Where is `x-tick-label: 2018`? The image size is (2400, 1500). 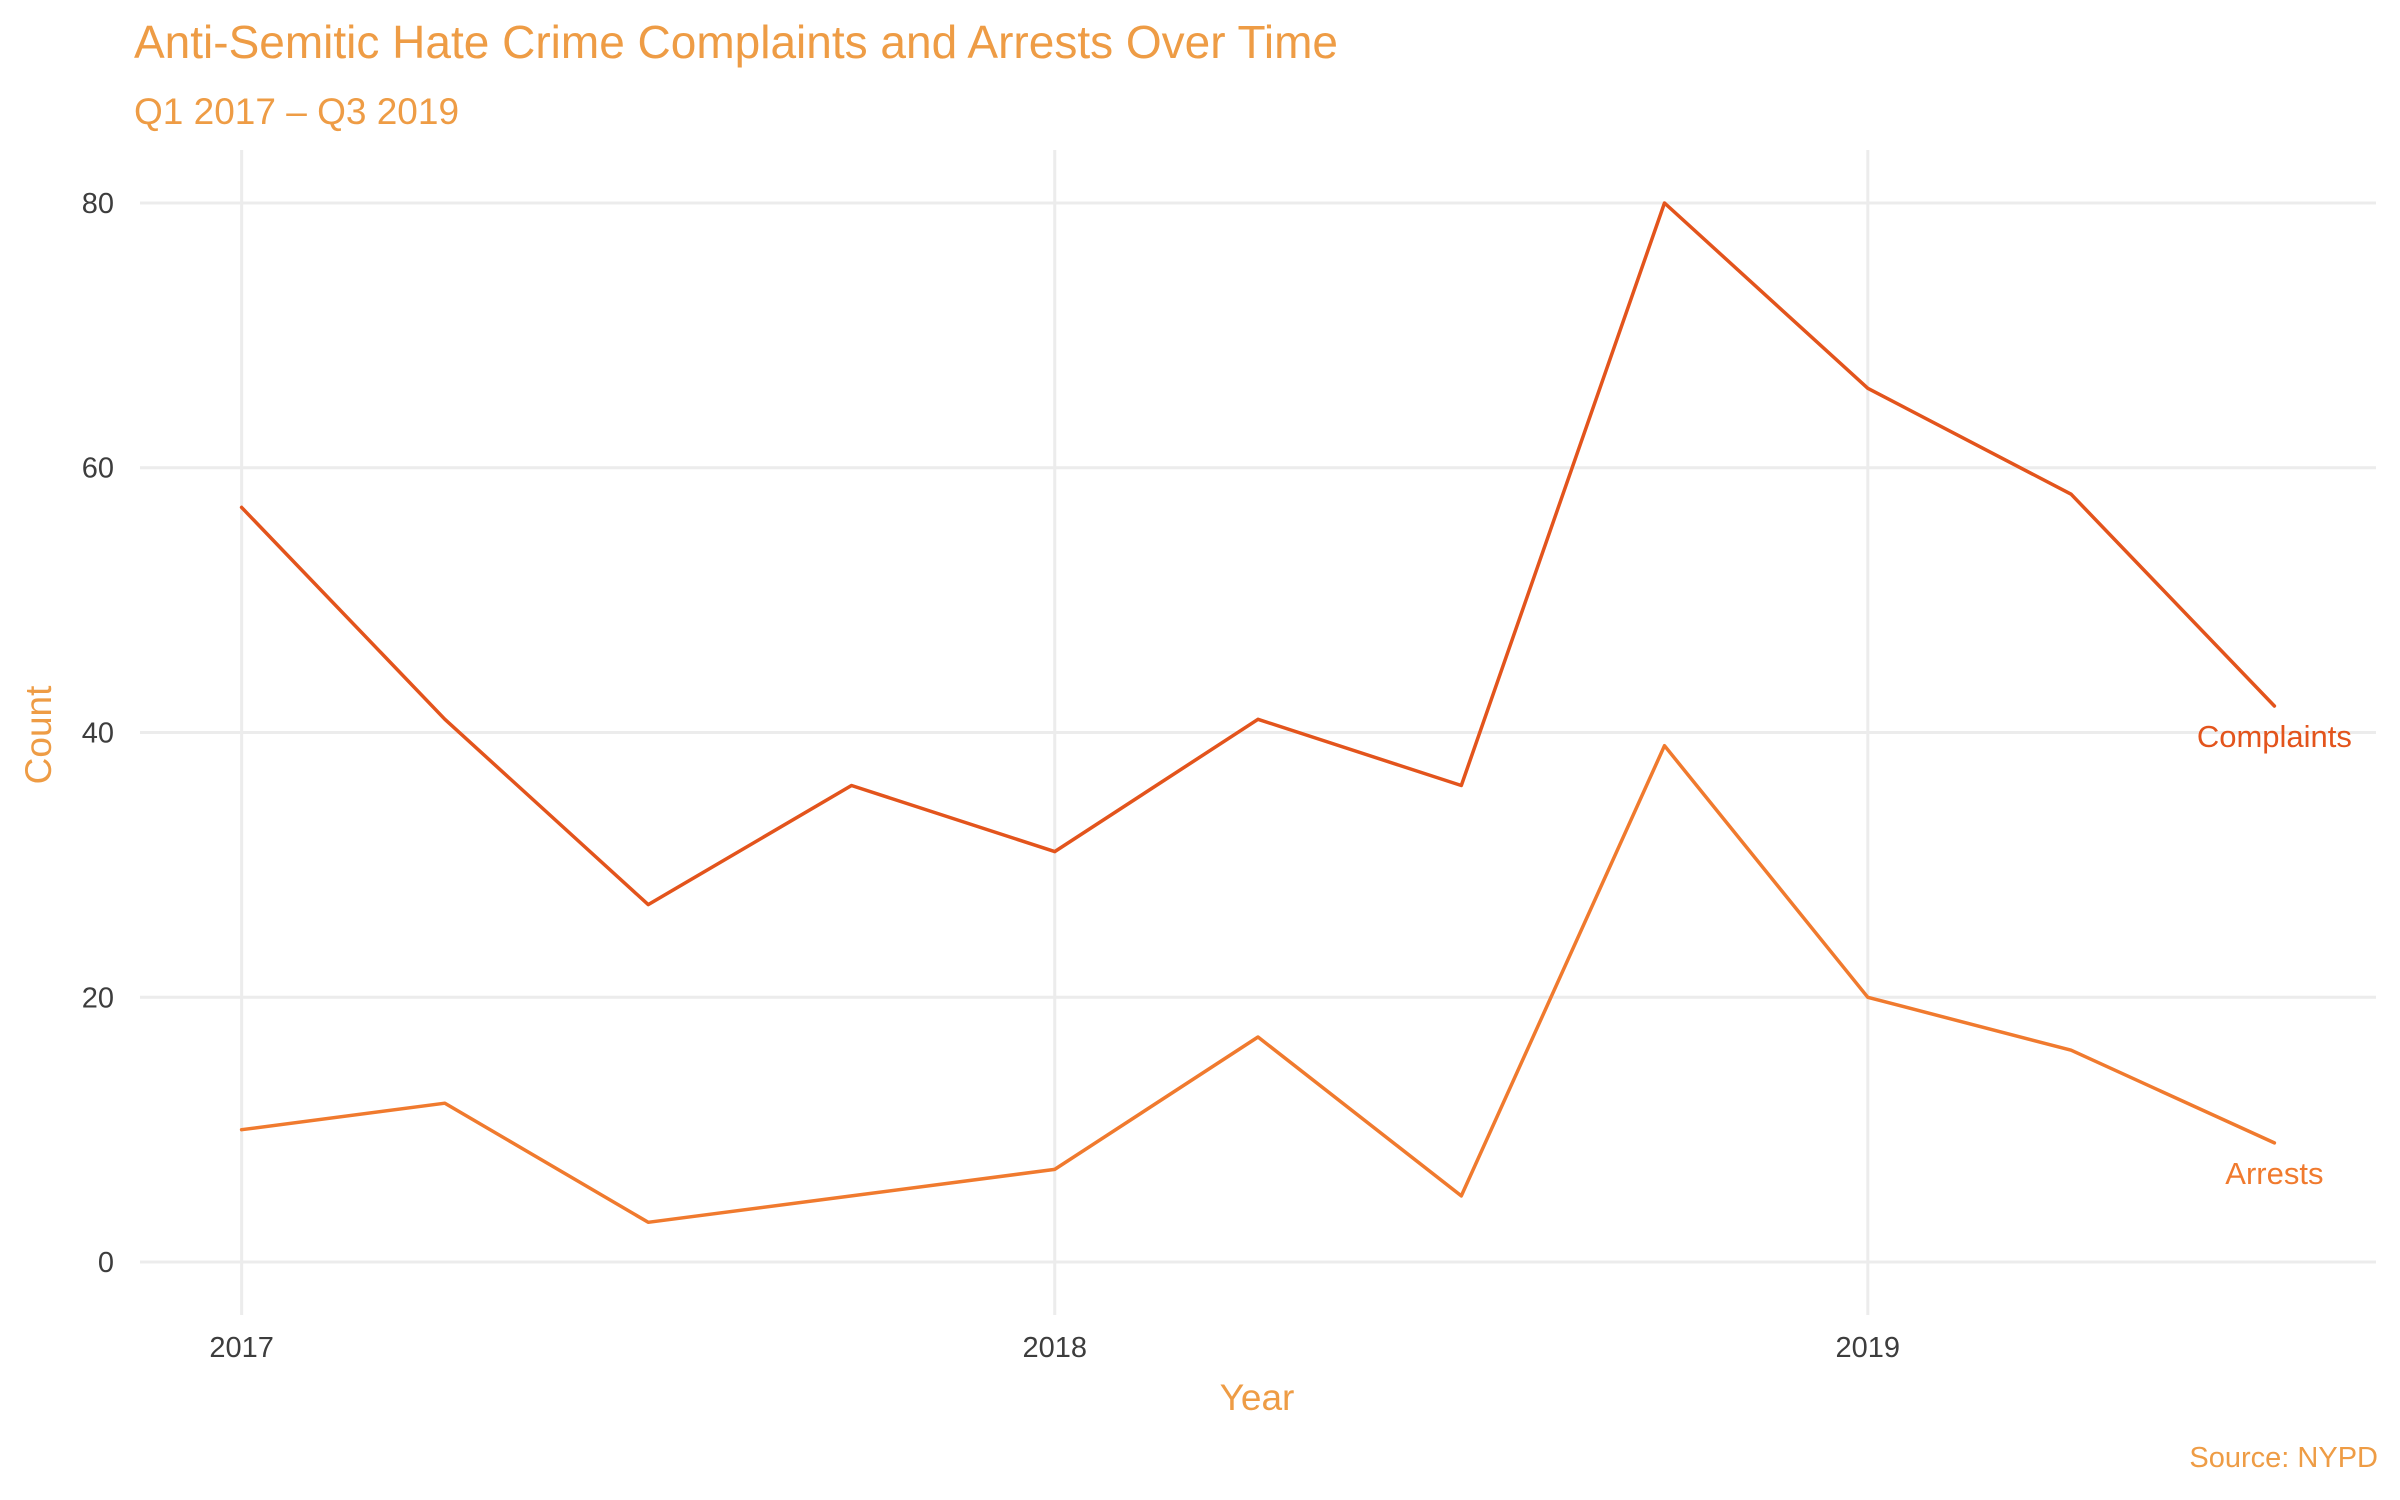
x-tick-label: 2018 is located at coordinates (1054, 1348).